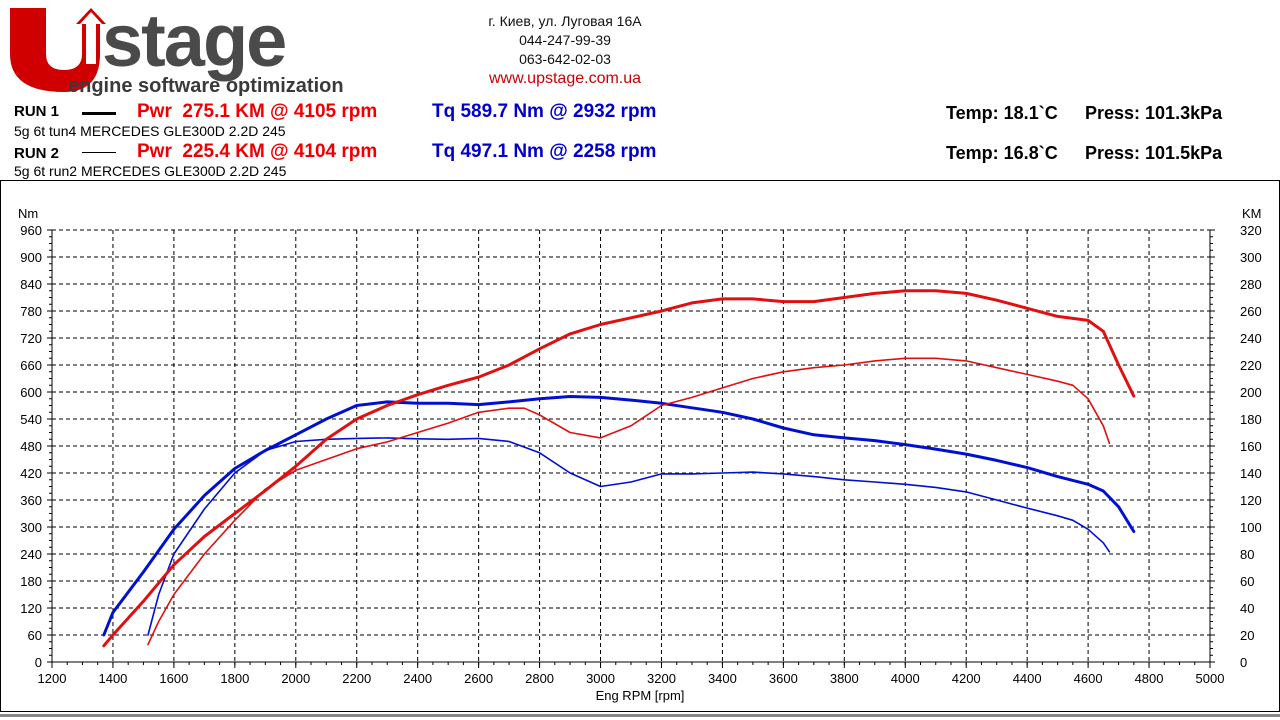  I want to click on y-tick-label: 840, so click(31, 284).